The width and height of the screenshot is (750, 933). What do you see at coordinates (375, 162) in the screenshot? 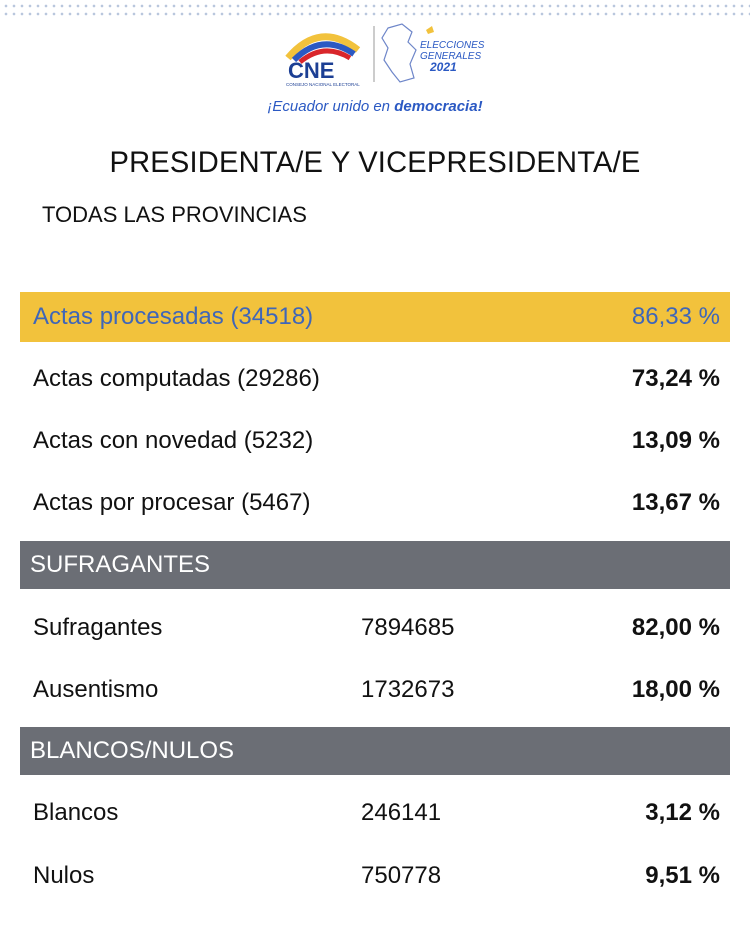
I see `page-title: PRESIDENTA/E Y VICEPRESIDENTA/E` at bounding box center [375, 162].